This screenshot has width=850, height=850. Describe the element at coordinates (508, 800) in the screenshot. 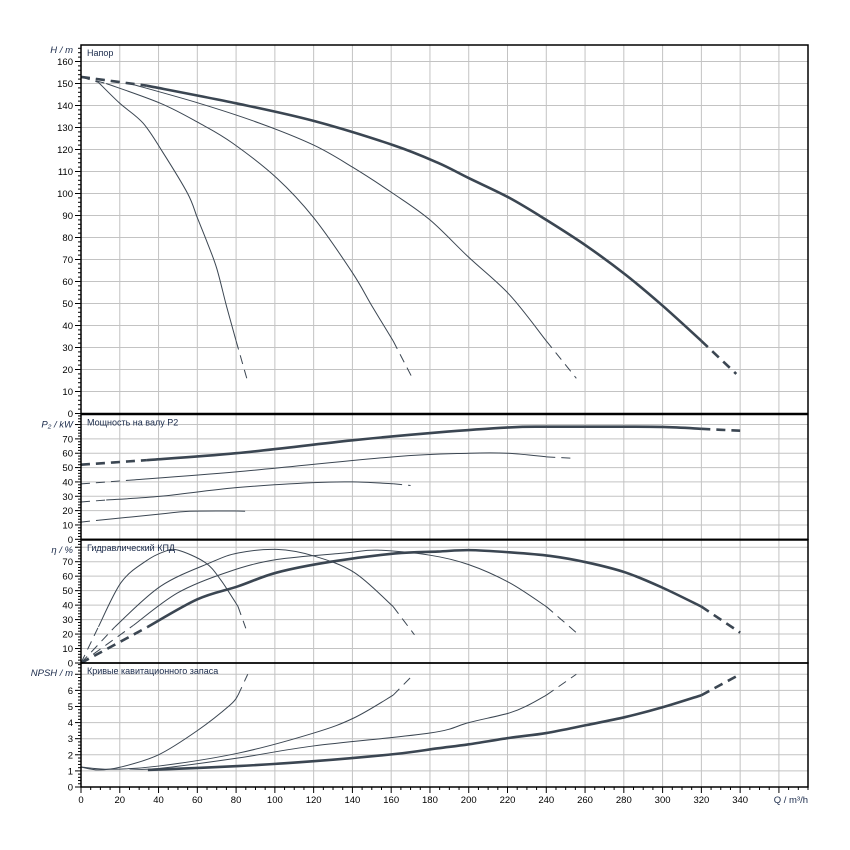

I see `x-tick-label: 220` at that location.